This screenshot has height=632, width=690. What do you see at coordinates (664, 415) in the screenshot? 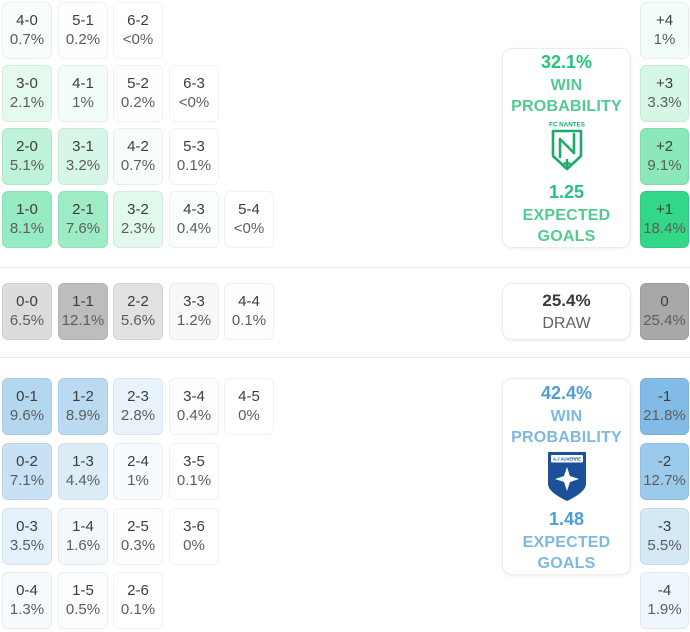
I see `goal-diff-cell-probability: 21.8%` at bounding box center [664, 415].